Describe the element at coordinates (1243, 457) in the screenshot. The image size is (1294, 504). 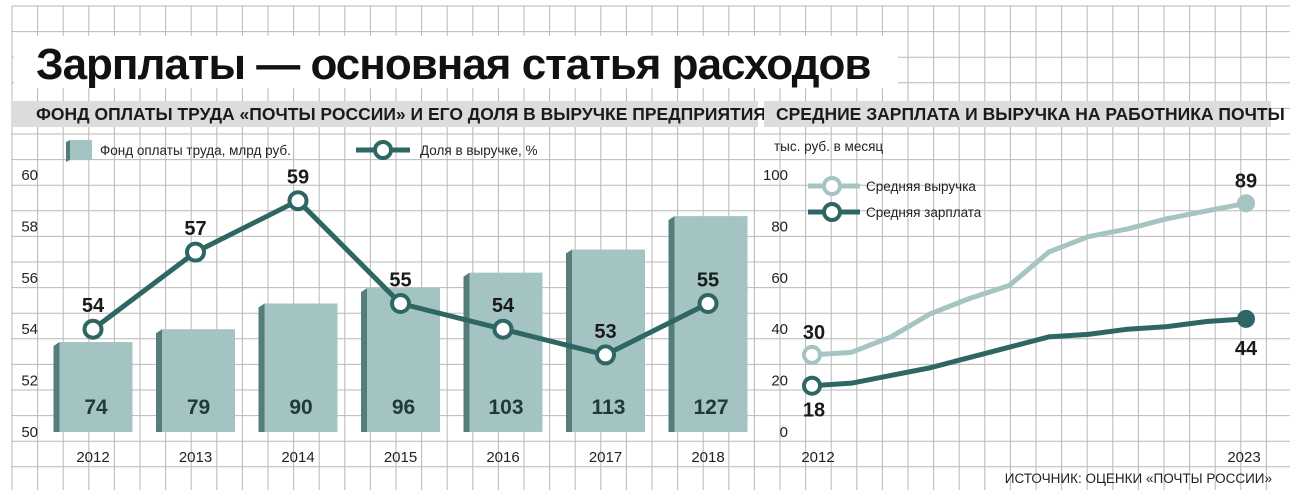
I see `right-x-tick: 2023` at that location.